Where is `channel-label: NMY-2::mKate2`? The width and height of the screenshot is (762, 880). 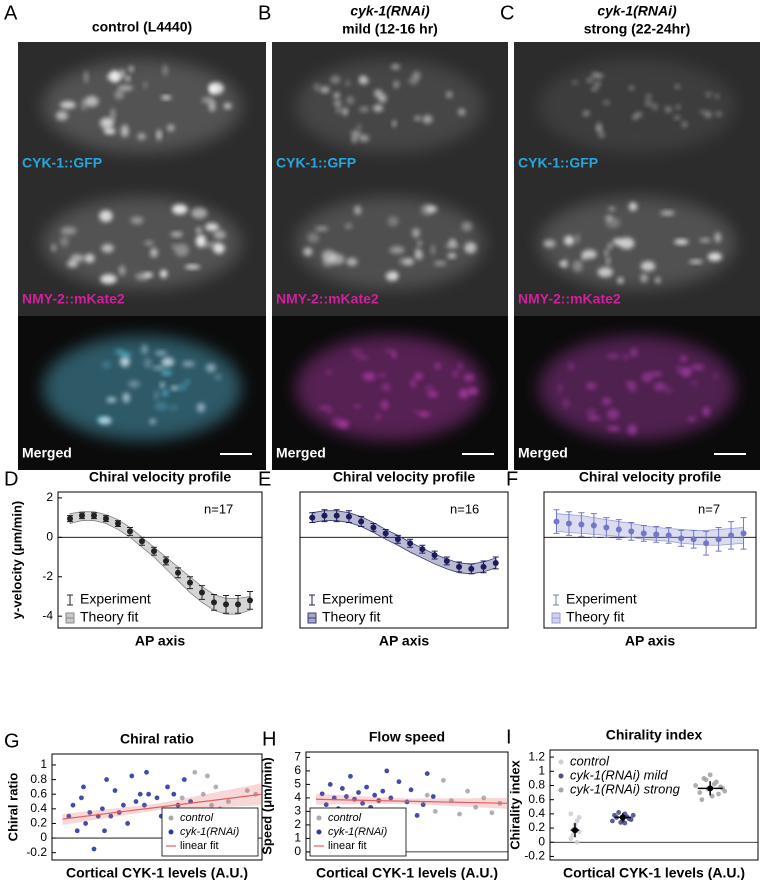 channel-label: NMY-2::mKate2 is located at coordinates (569, 299).